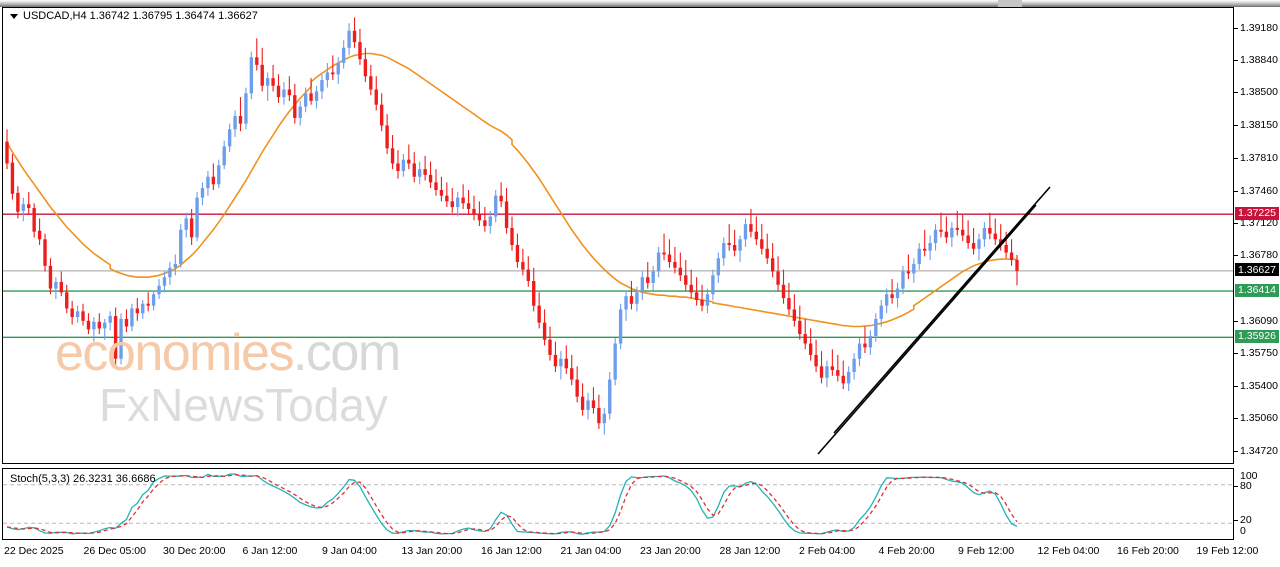 The width and height of the screenshot is (1280, 567). I want to click on time-axis-label: 22 Dec 2025, so click(34, 551).